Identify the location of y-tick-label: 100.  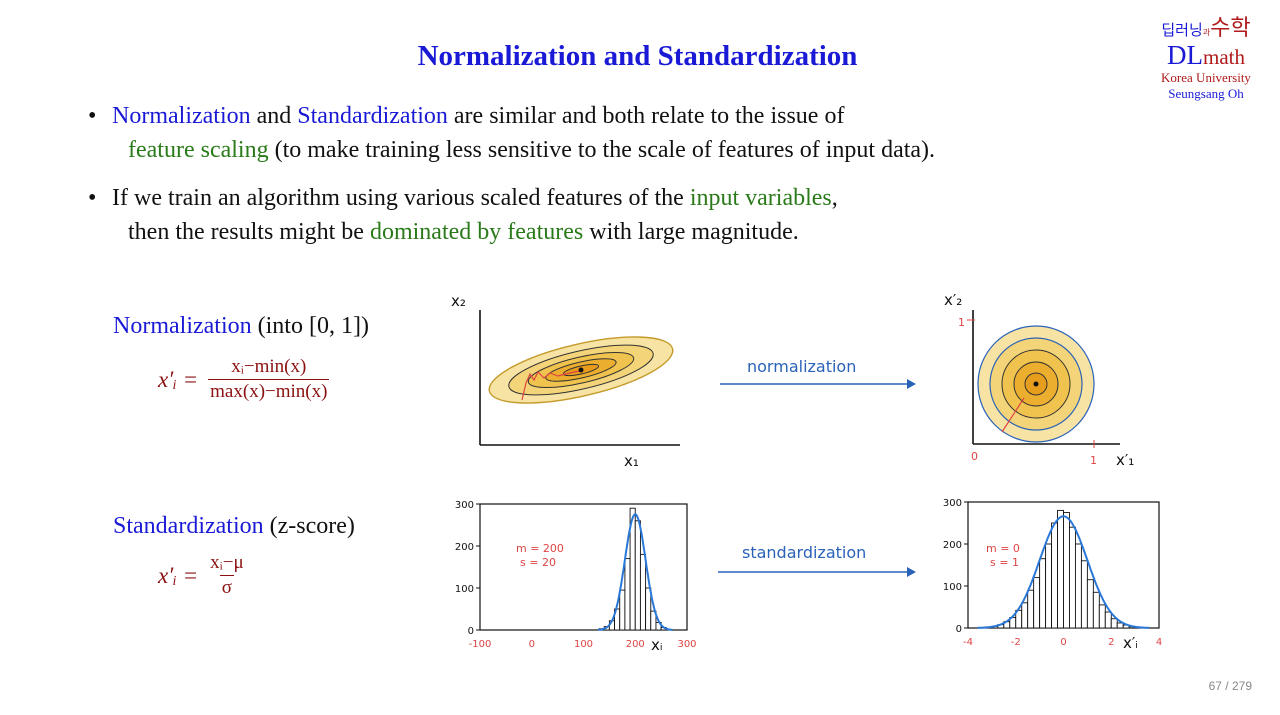
(464, 589).